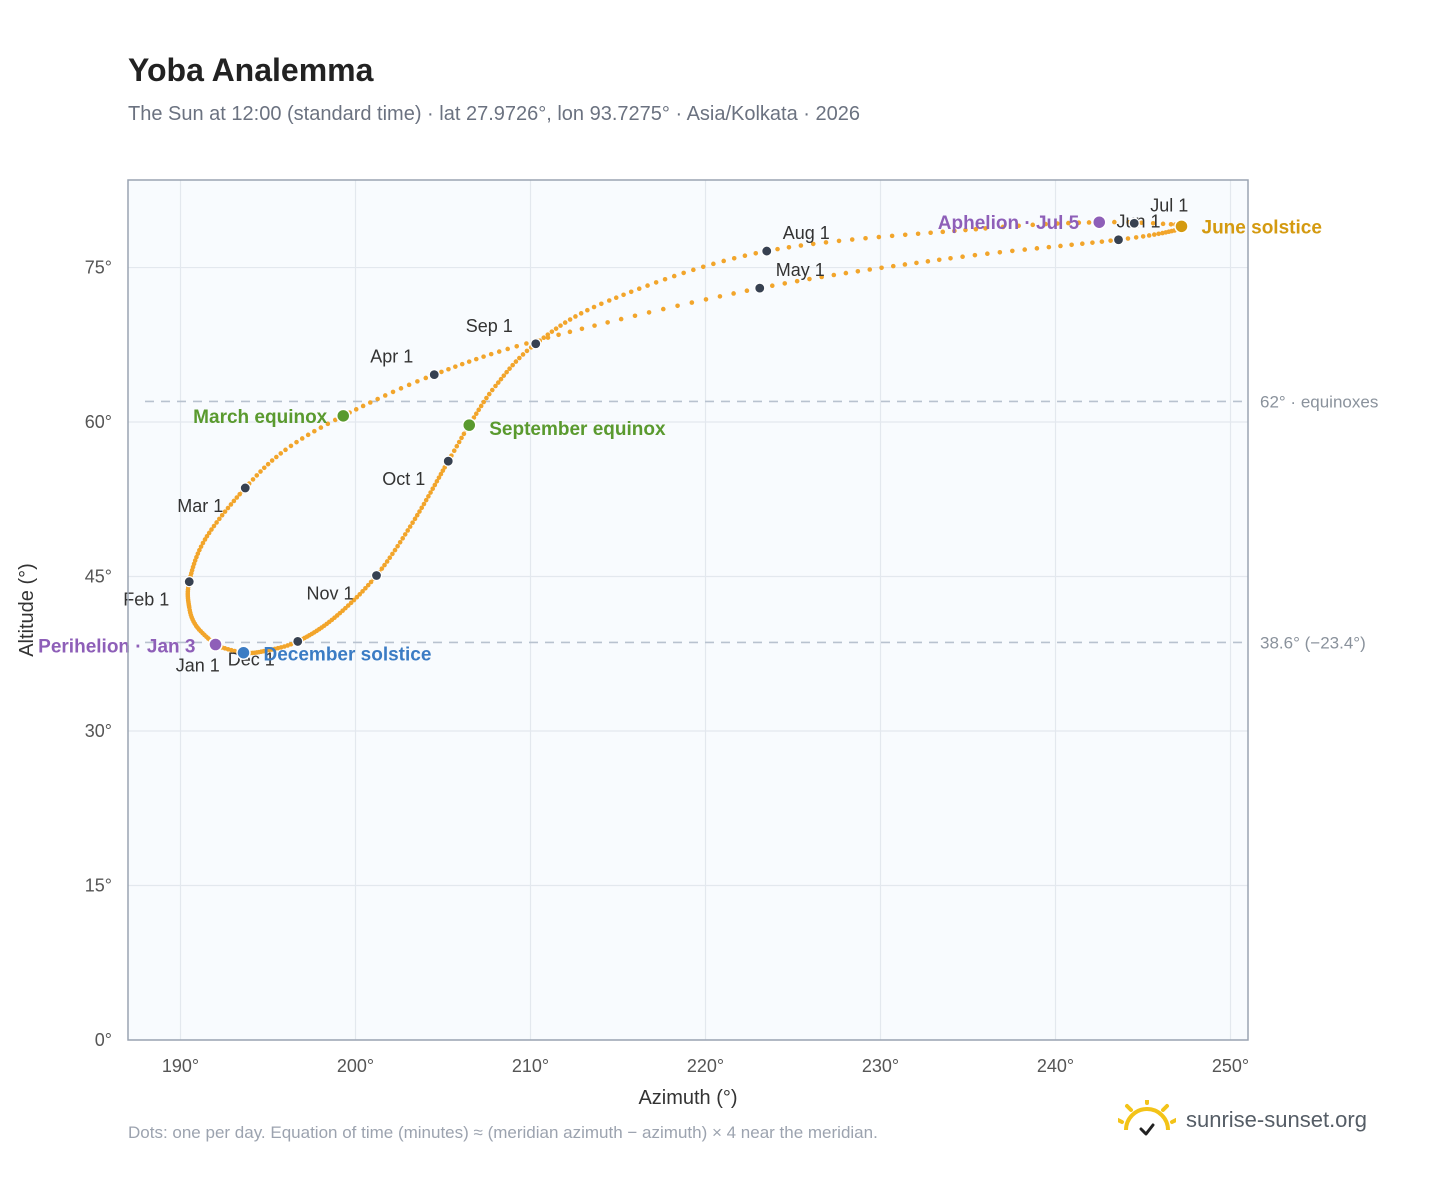  What do you see at coordinates (806, 233) in the screenshot?
I see `month-marker-label: Aug 1` at bounding box center [806, 233].